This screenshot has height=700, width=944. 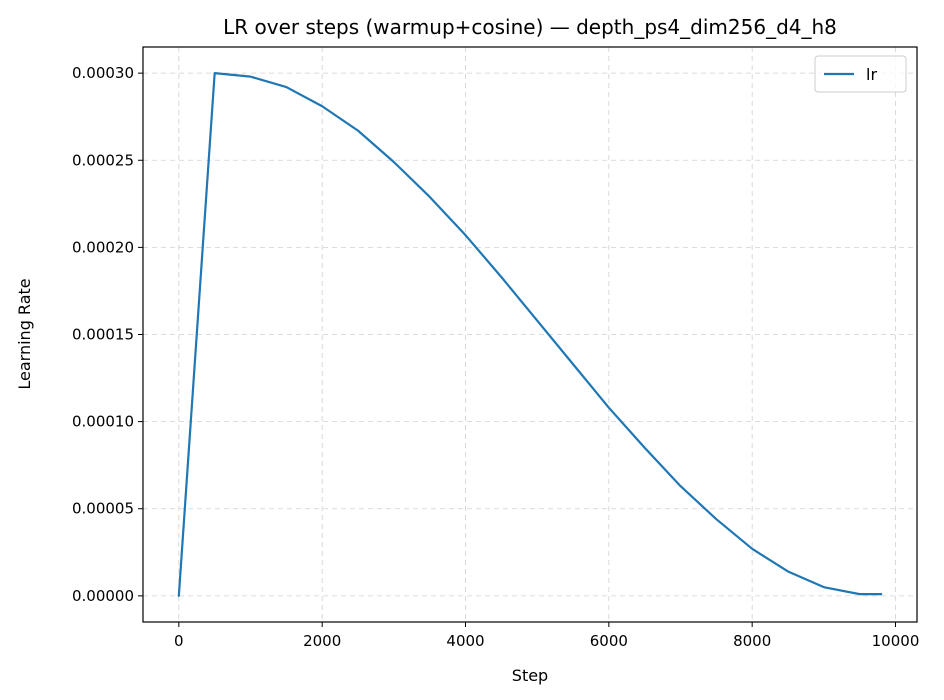 What do you see at coordinates (103, 73) in the screenshot?
I see `y-tick-label: 0.00030` at bounding box center [103, 73].